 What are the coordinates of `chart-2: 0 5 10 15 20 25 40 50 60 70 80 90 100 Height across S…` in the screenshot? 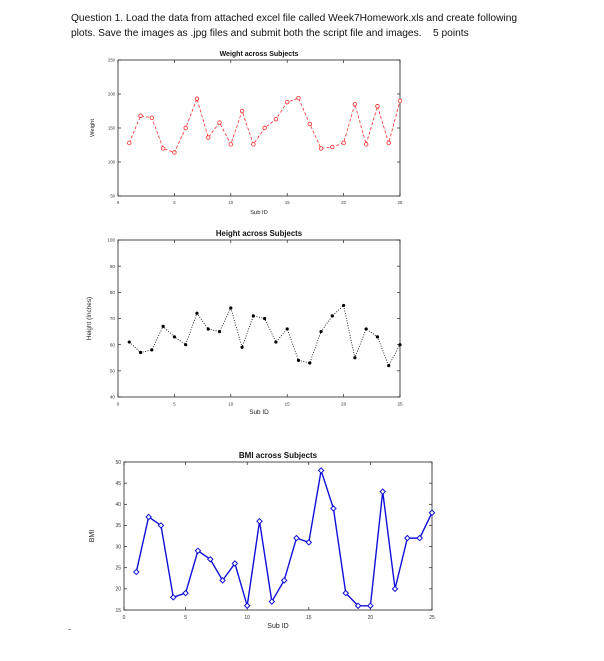 It's located at (244, 322).